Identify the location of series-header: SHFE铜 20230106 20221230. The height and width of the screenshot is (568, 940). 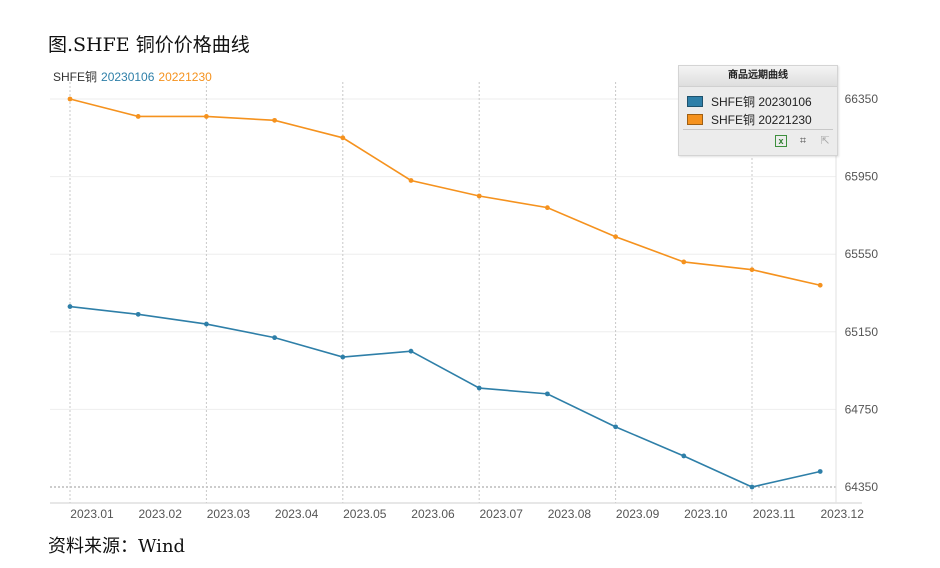
(134, 76).